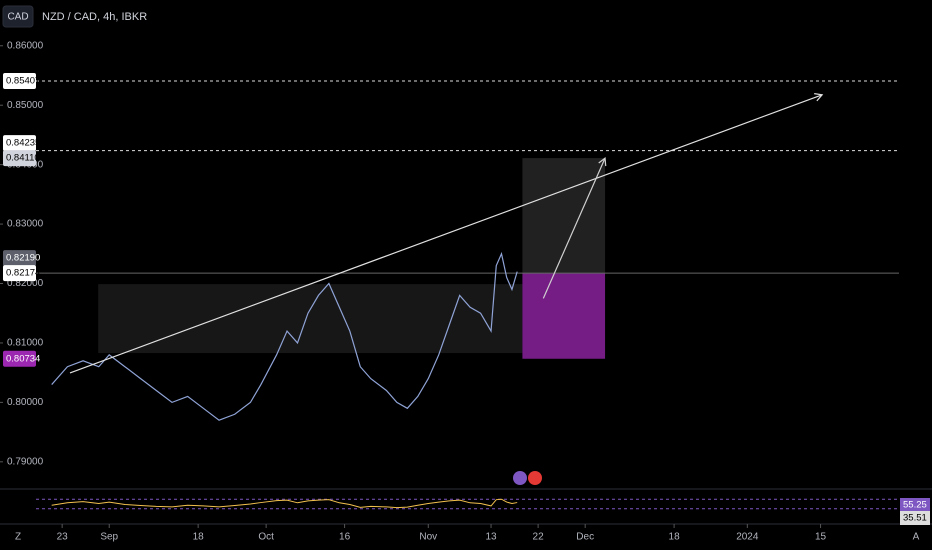 Image resolution: width=932 pixels, height=550 pixels. Describe the element at coordinates (428, 537) in the screenshot. I see `x-tick-label: Nov` at that location.